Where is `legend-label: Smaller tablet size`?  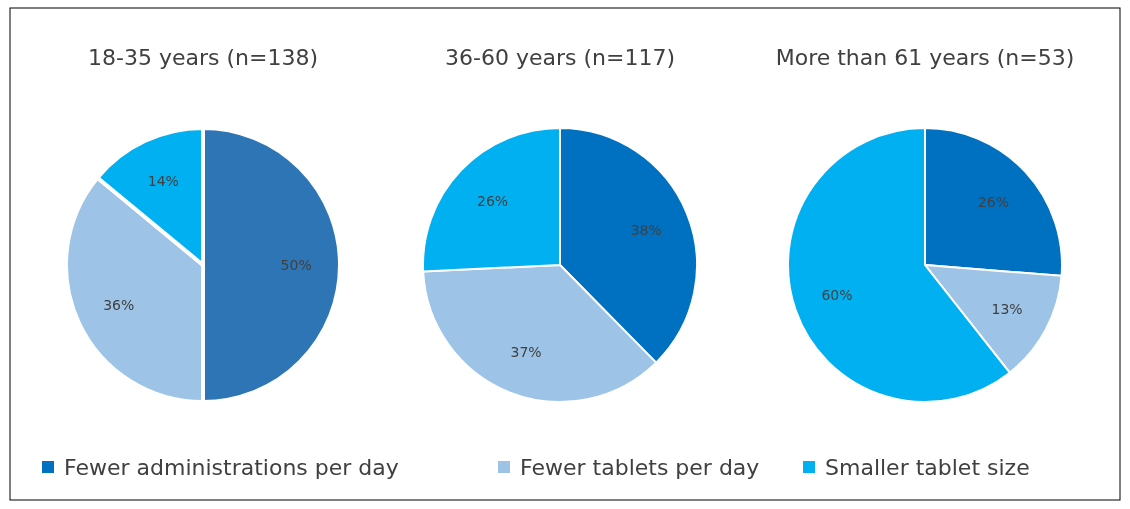
legend-label: Smaller tablet size is located at coordinates (927, 467).